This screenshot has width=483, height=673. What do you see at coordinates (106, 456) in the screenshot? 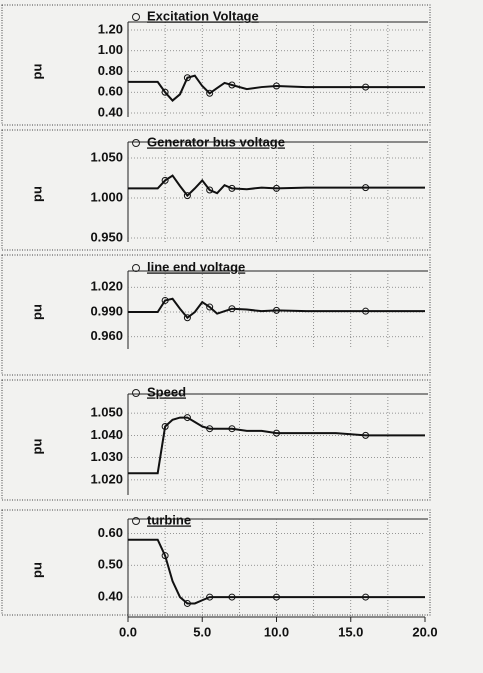
I see `y-tick-label: 1.030` at bounding box center [106, 456].